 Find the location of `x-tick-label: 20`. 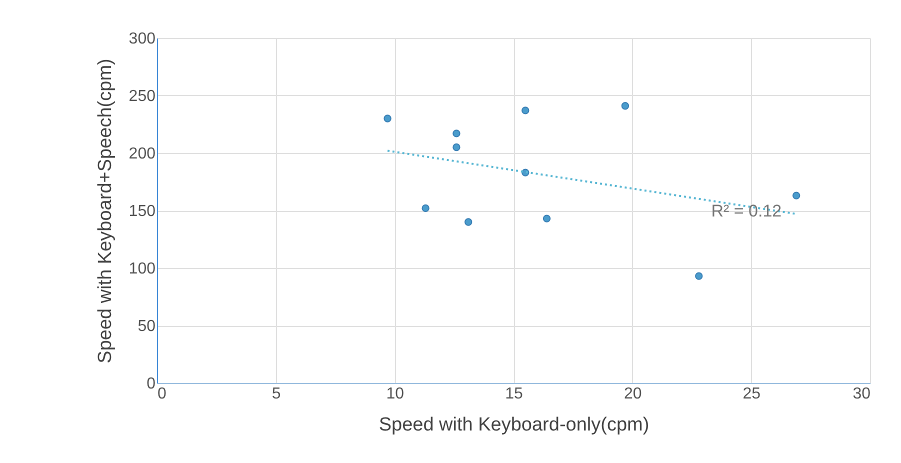

x-tick-label: 20 is located at coordinates (633, 394).